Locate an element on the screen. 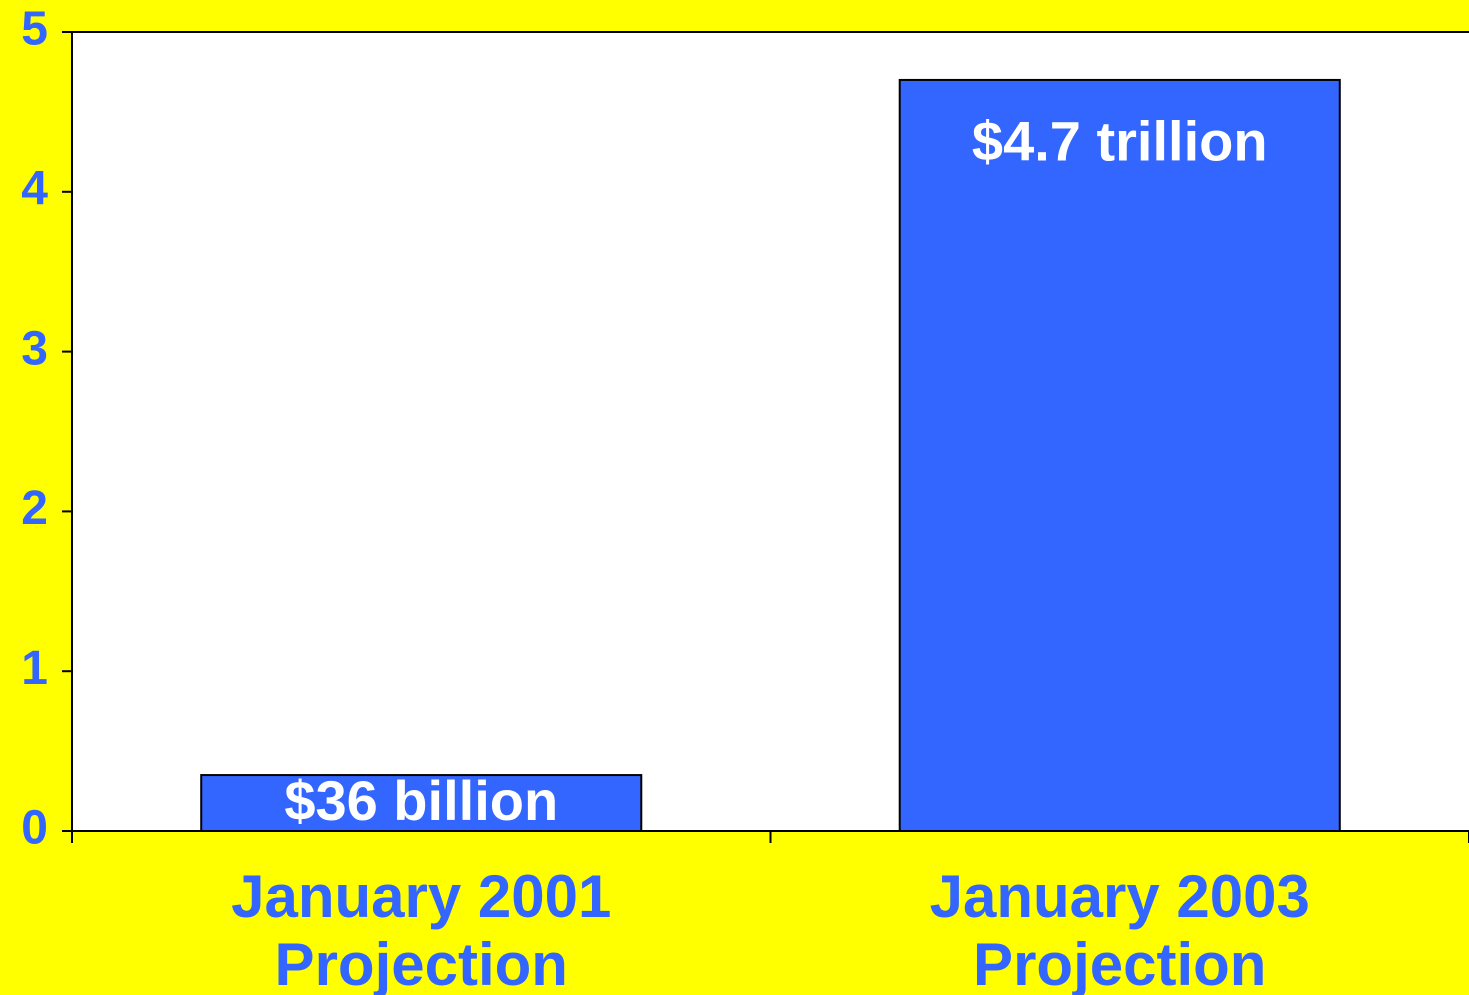  bar is located at coordinates (421, 803).